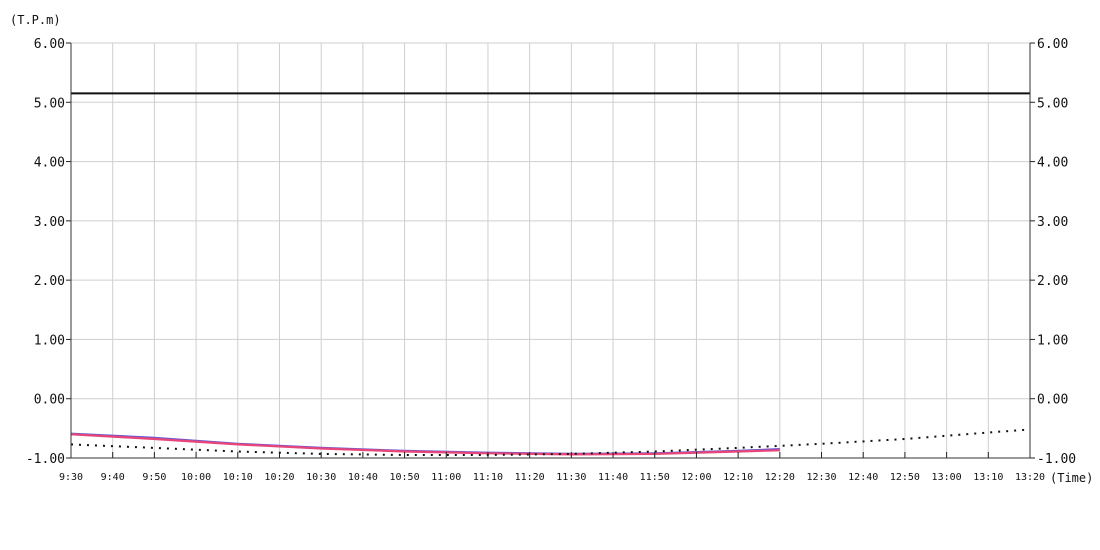  I want to click on x-tick-label: 12:30, so click(821, 477).